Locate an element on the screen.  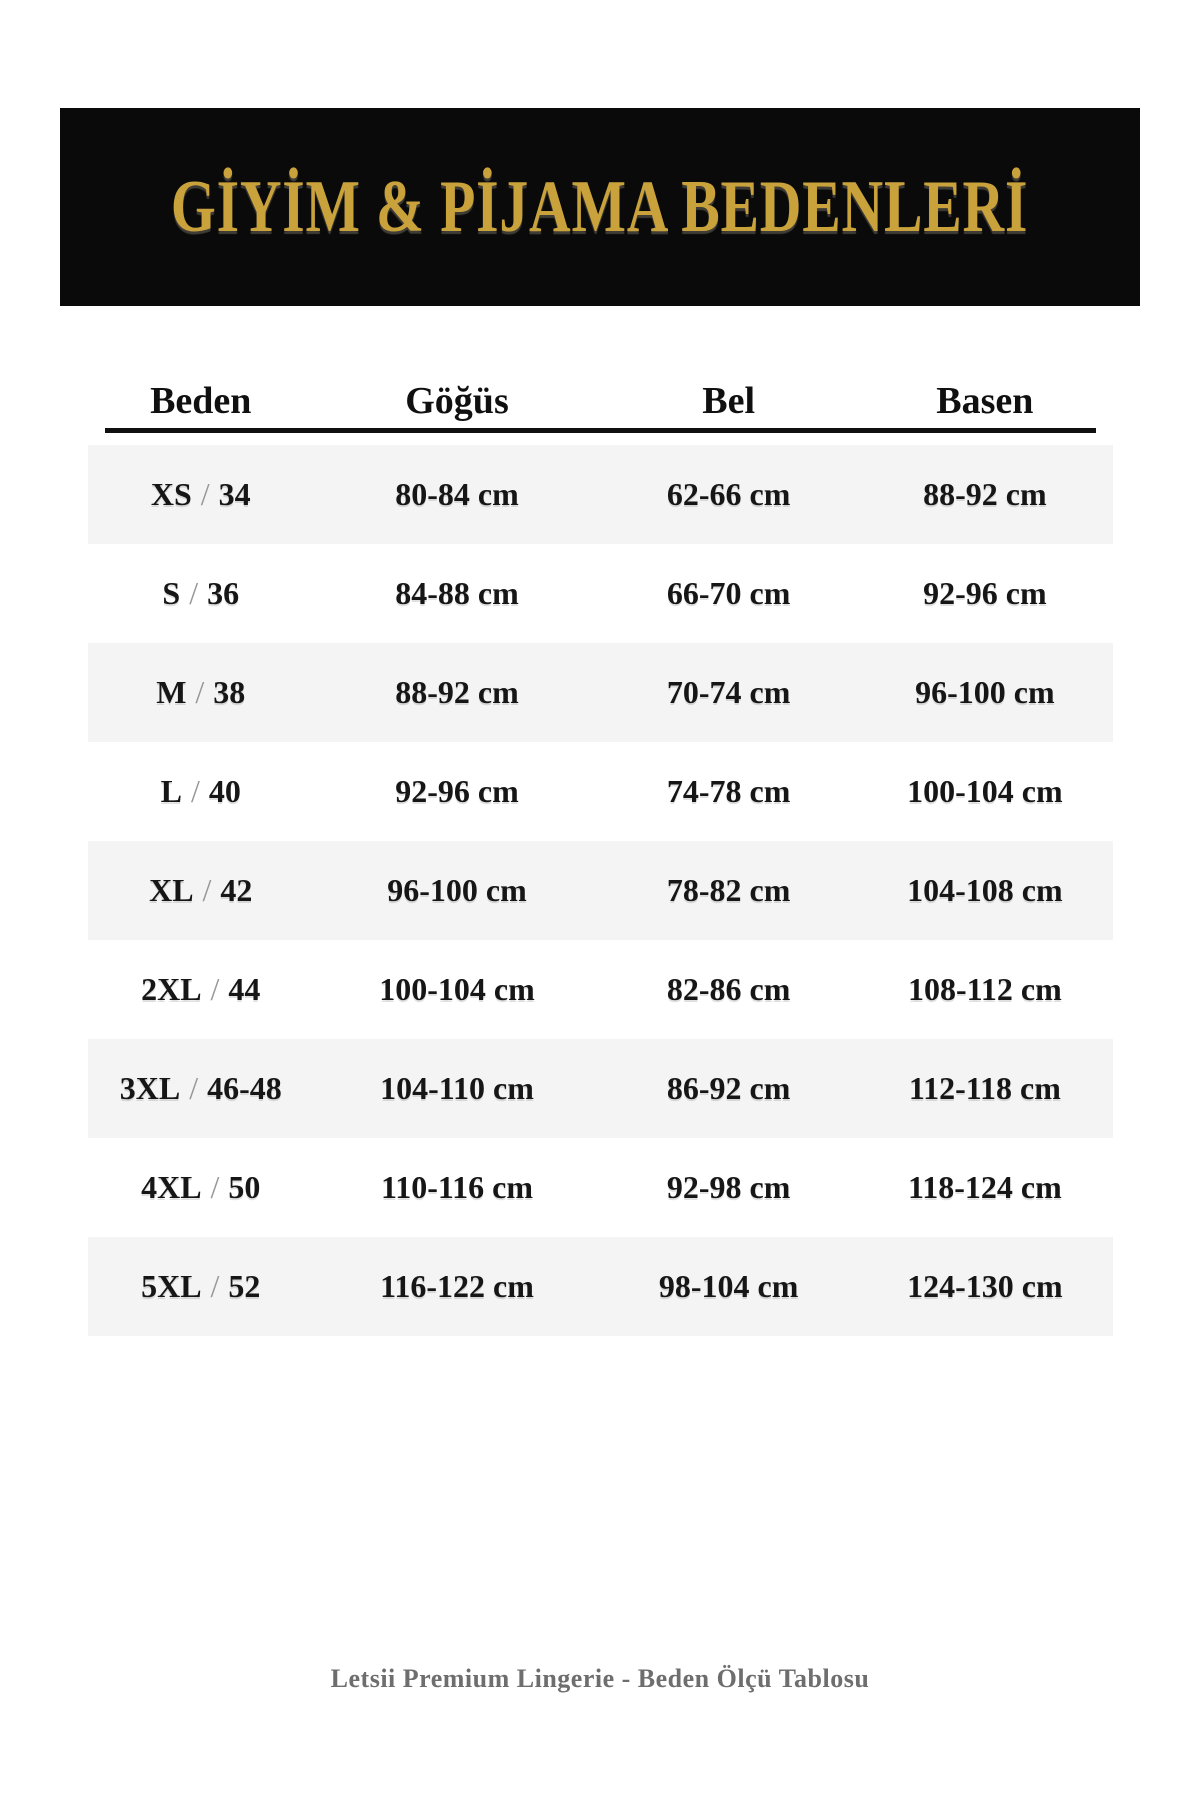
table-row-l: L/40 92-96 cm 74-78 cm 100-104 cm is located at coordinates (600, 791).